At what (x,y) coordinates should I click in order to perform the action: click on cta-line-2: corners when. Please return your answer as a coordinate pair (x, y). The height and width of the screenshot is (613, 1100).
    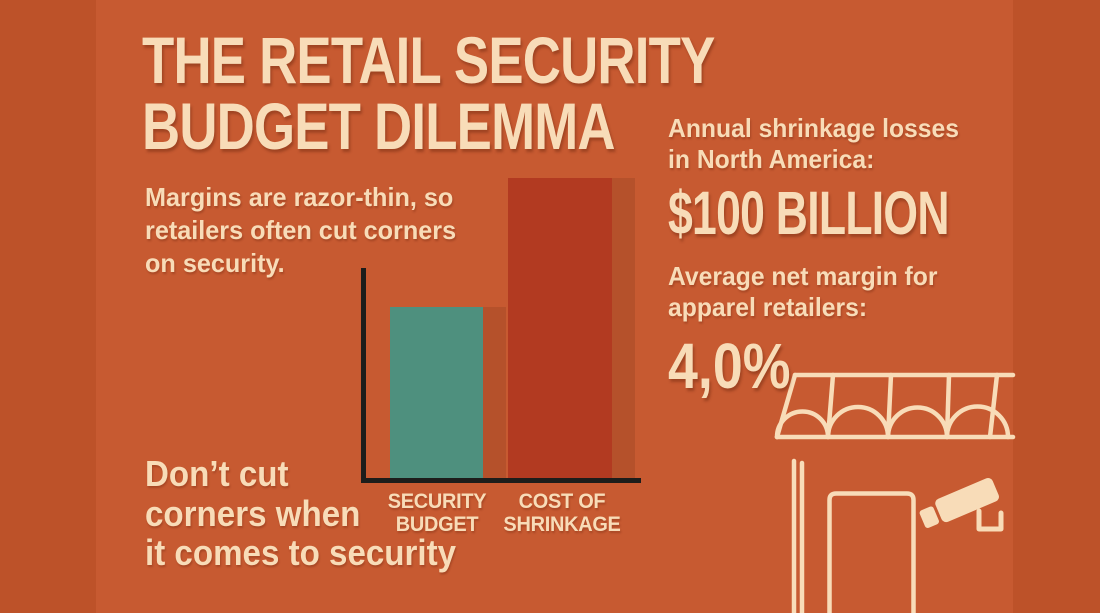
    Looking at the image, I should click on (253, 513).